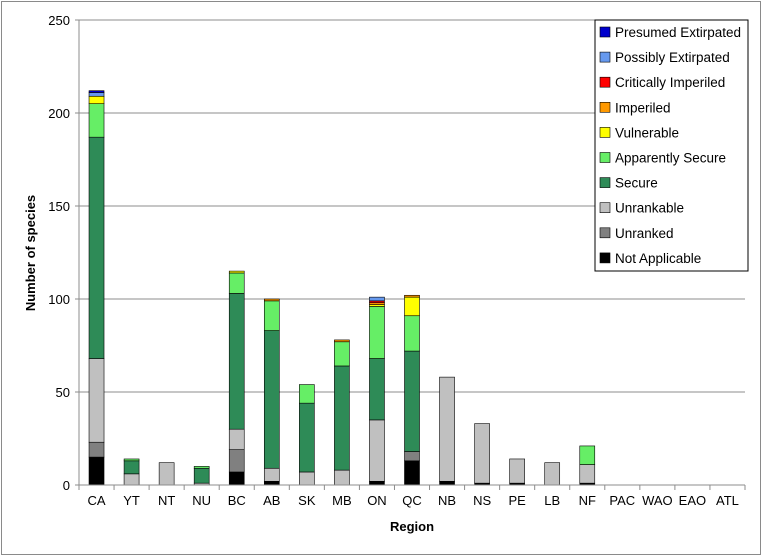  I want to click on x-tick-label: BC, so click(237, 500).